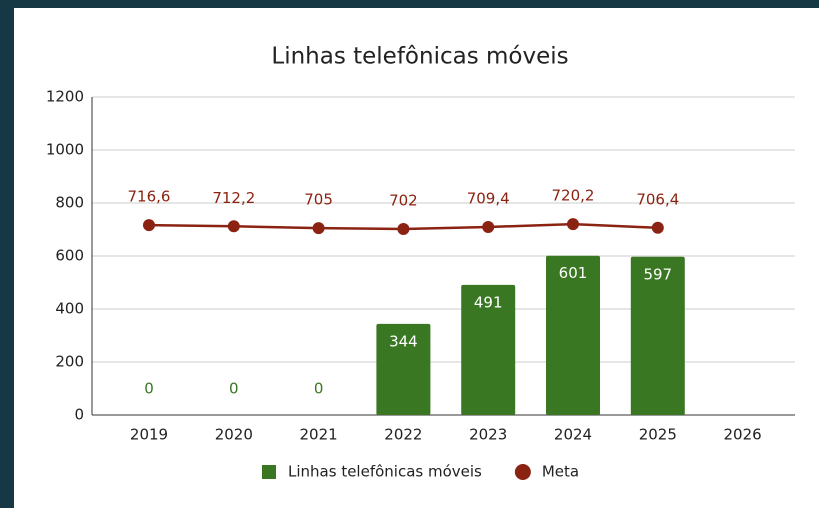  Describe the element at coordinates (319, 435) in the screenshot. I see `x-tick-label: 2021` at that location.